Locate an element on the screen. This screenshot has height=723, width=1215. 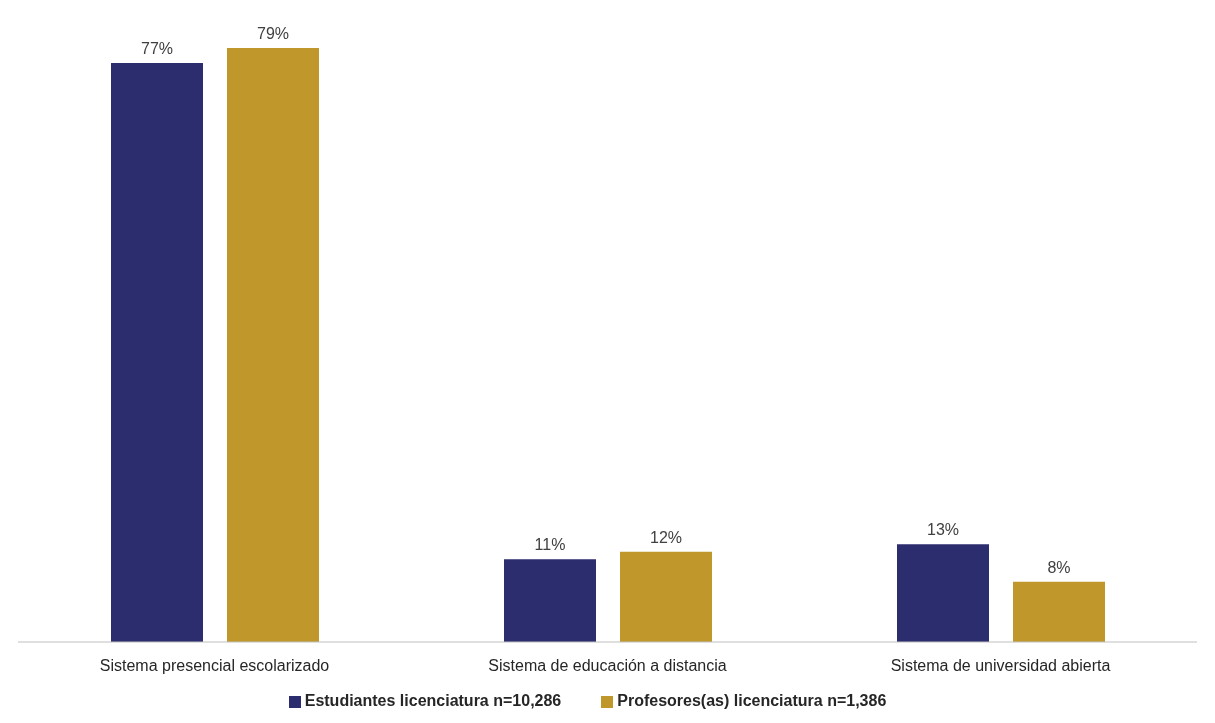
data-label: 13% is located at coordinates (943, 530).